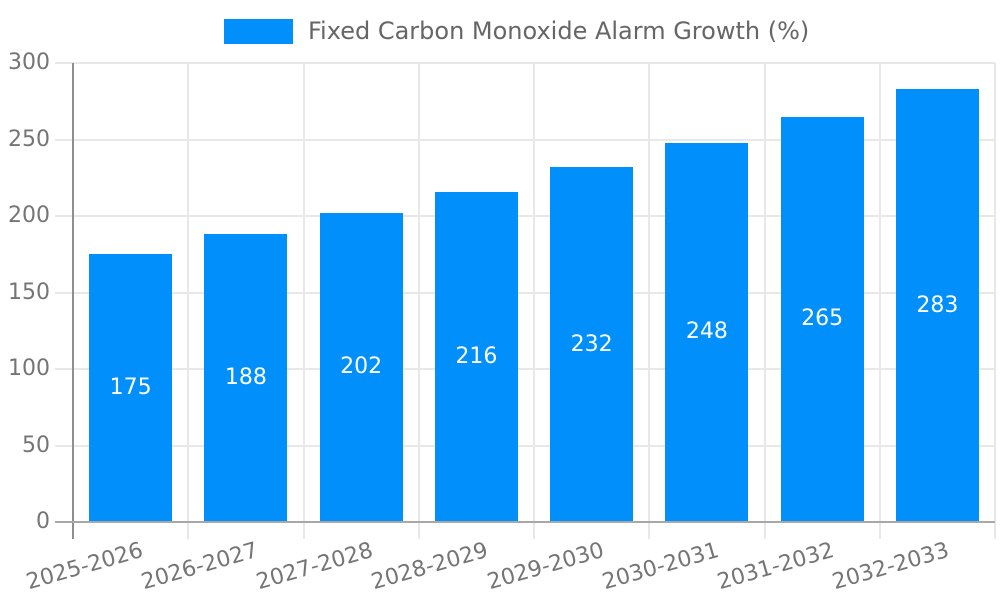 The height and width of the screenshot is (600, 1000). I want to click on x-tick-label: 2031-2032, so click(776, 567).